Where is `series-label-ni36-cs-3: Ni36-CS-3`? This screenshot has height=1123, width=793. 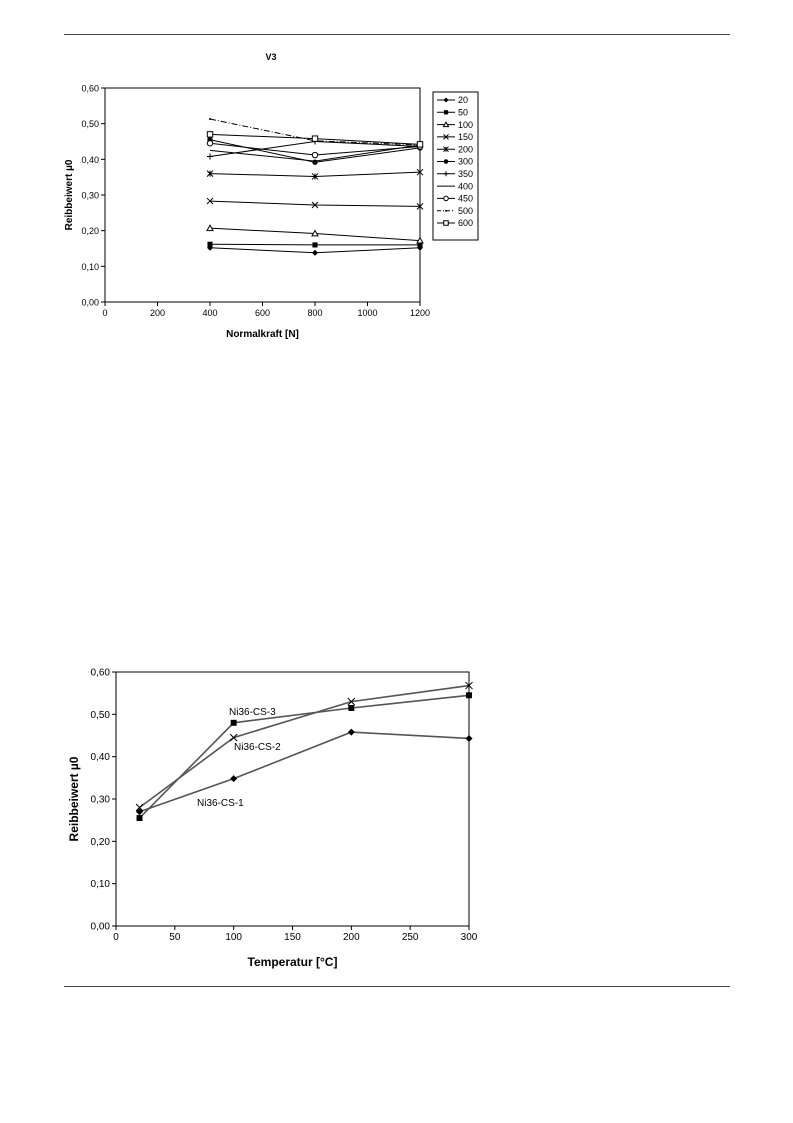
series-label-ni36-cs-3: Ni36-CS-3 is located at coordinates (252, 712).